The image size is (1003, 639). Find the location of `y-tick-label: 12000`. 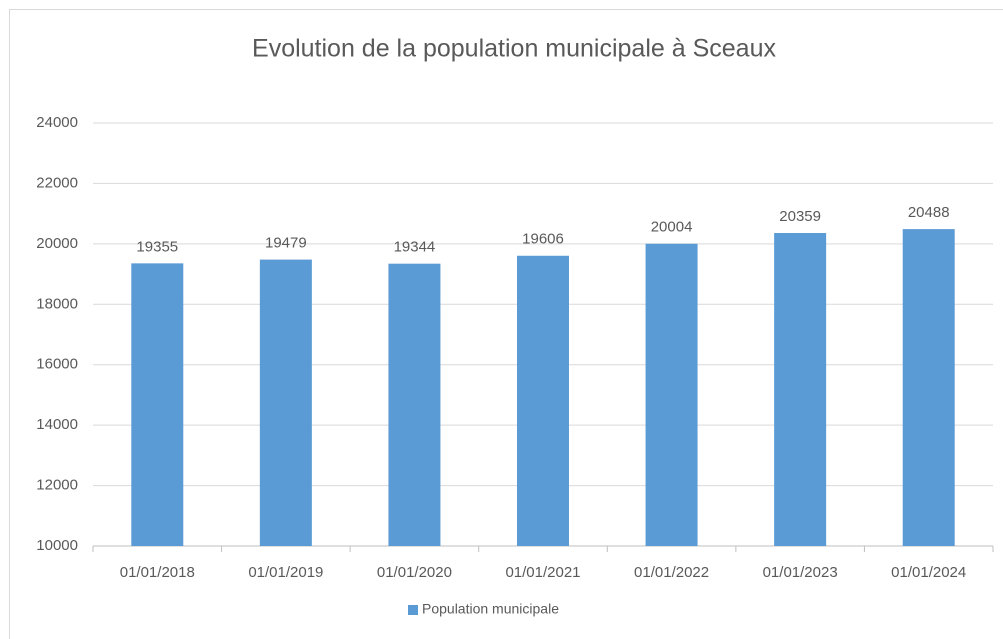

y-tick-label: 12000 is located at coordinates (57, 485).